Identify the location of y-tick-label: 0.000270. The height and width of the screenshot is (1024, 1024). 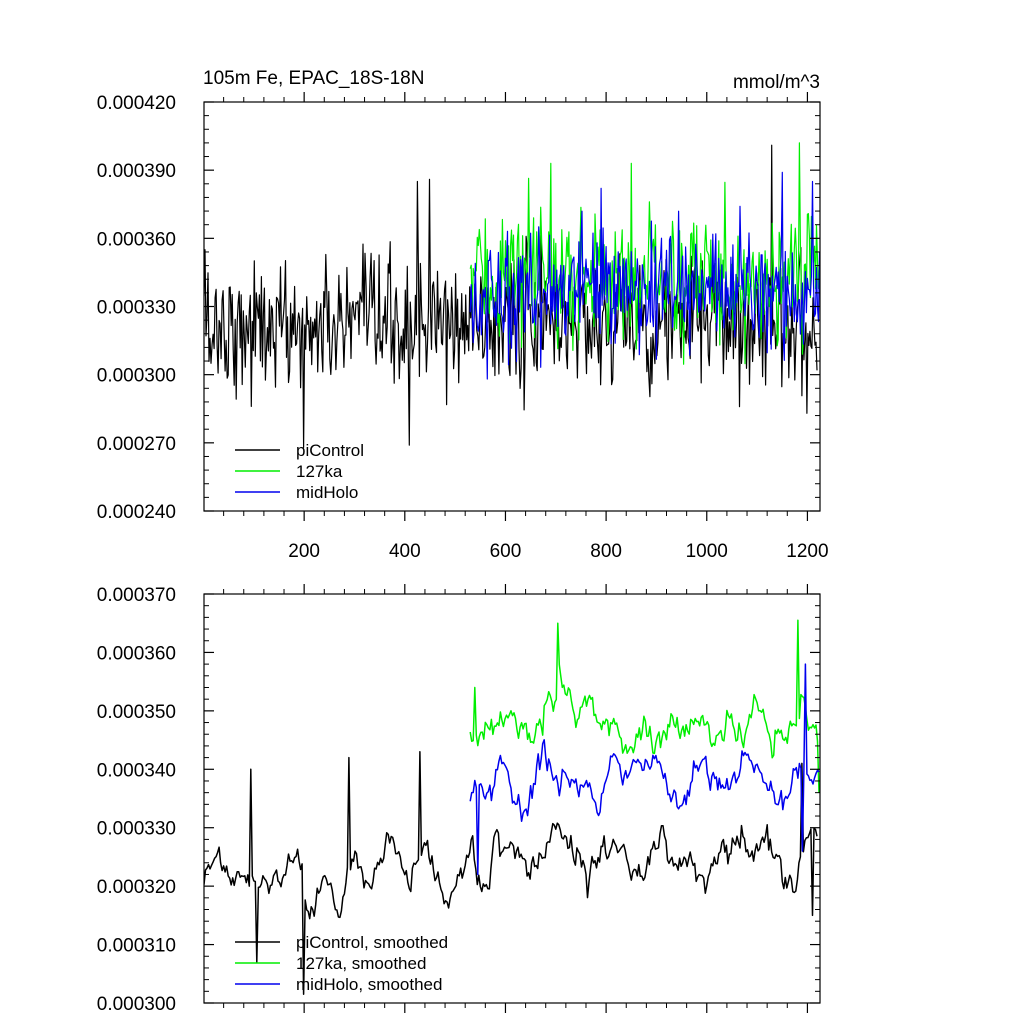
(136, 444).